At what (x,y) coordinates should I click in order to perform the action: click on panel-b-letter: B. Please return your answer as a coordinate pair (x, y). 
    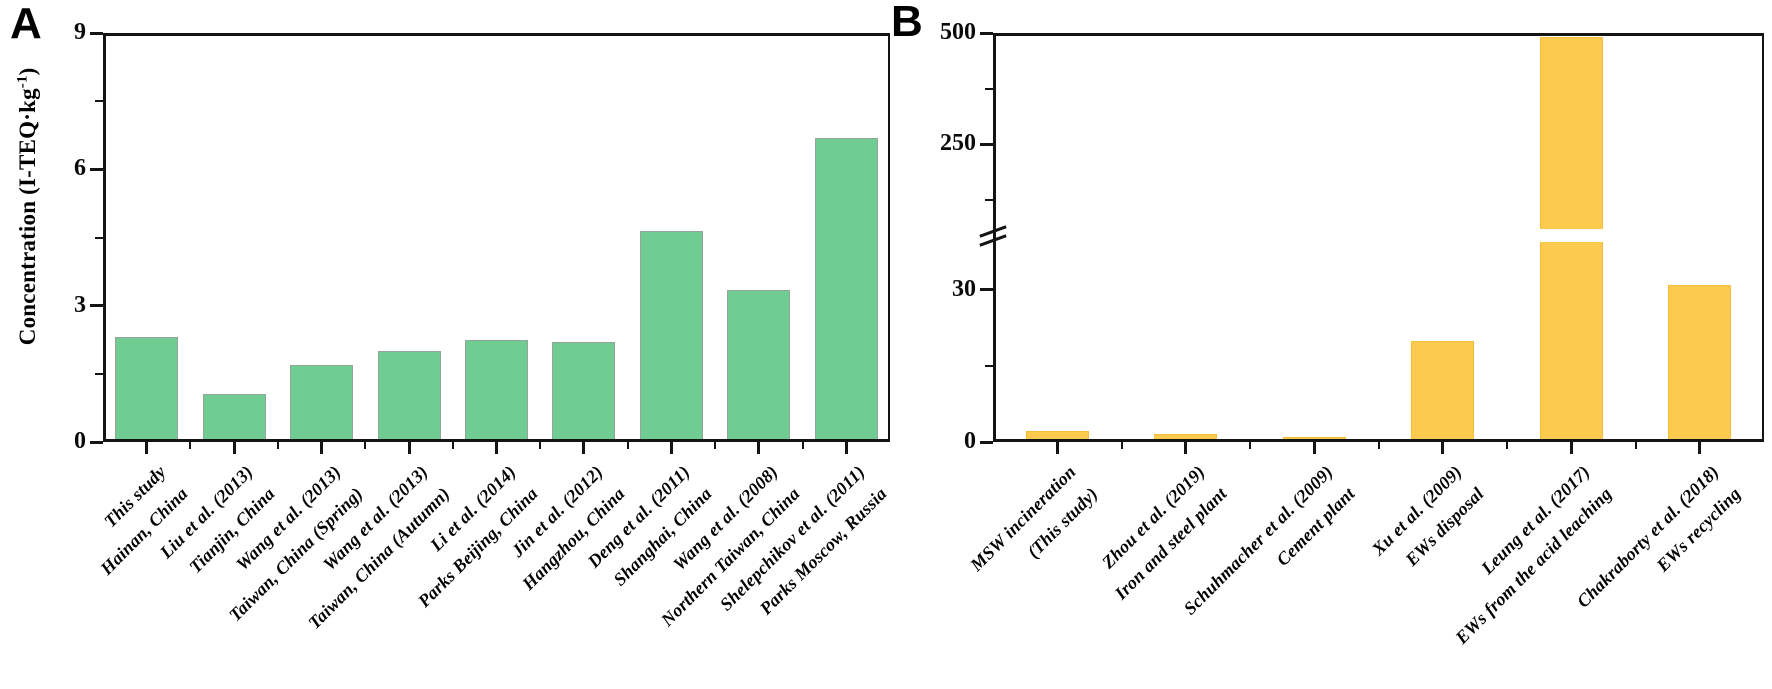
    Looking at the image, I should click on (907, 23).